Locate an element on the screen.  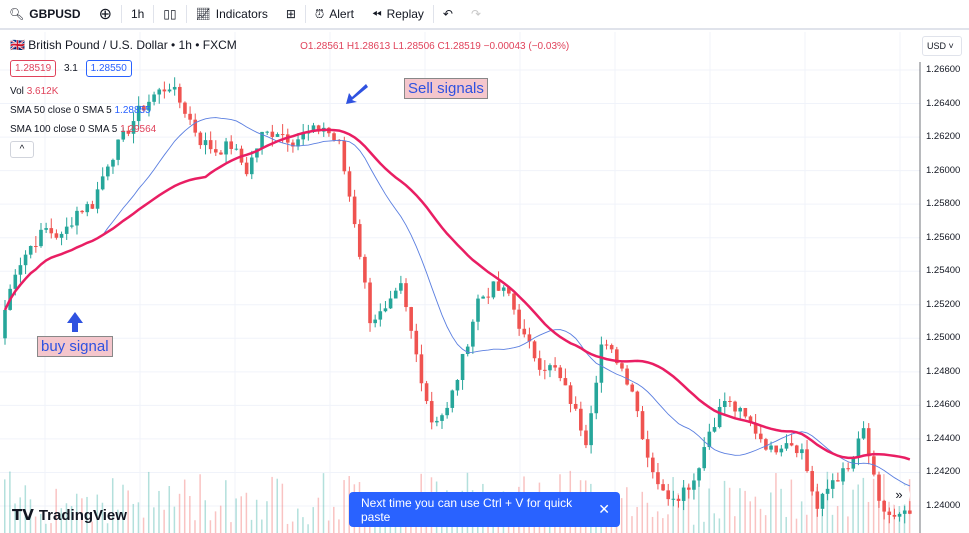
undo-button: ↶ is located at coordinates (448, 14).